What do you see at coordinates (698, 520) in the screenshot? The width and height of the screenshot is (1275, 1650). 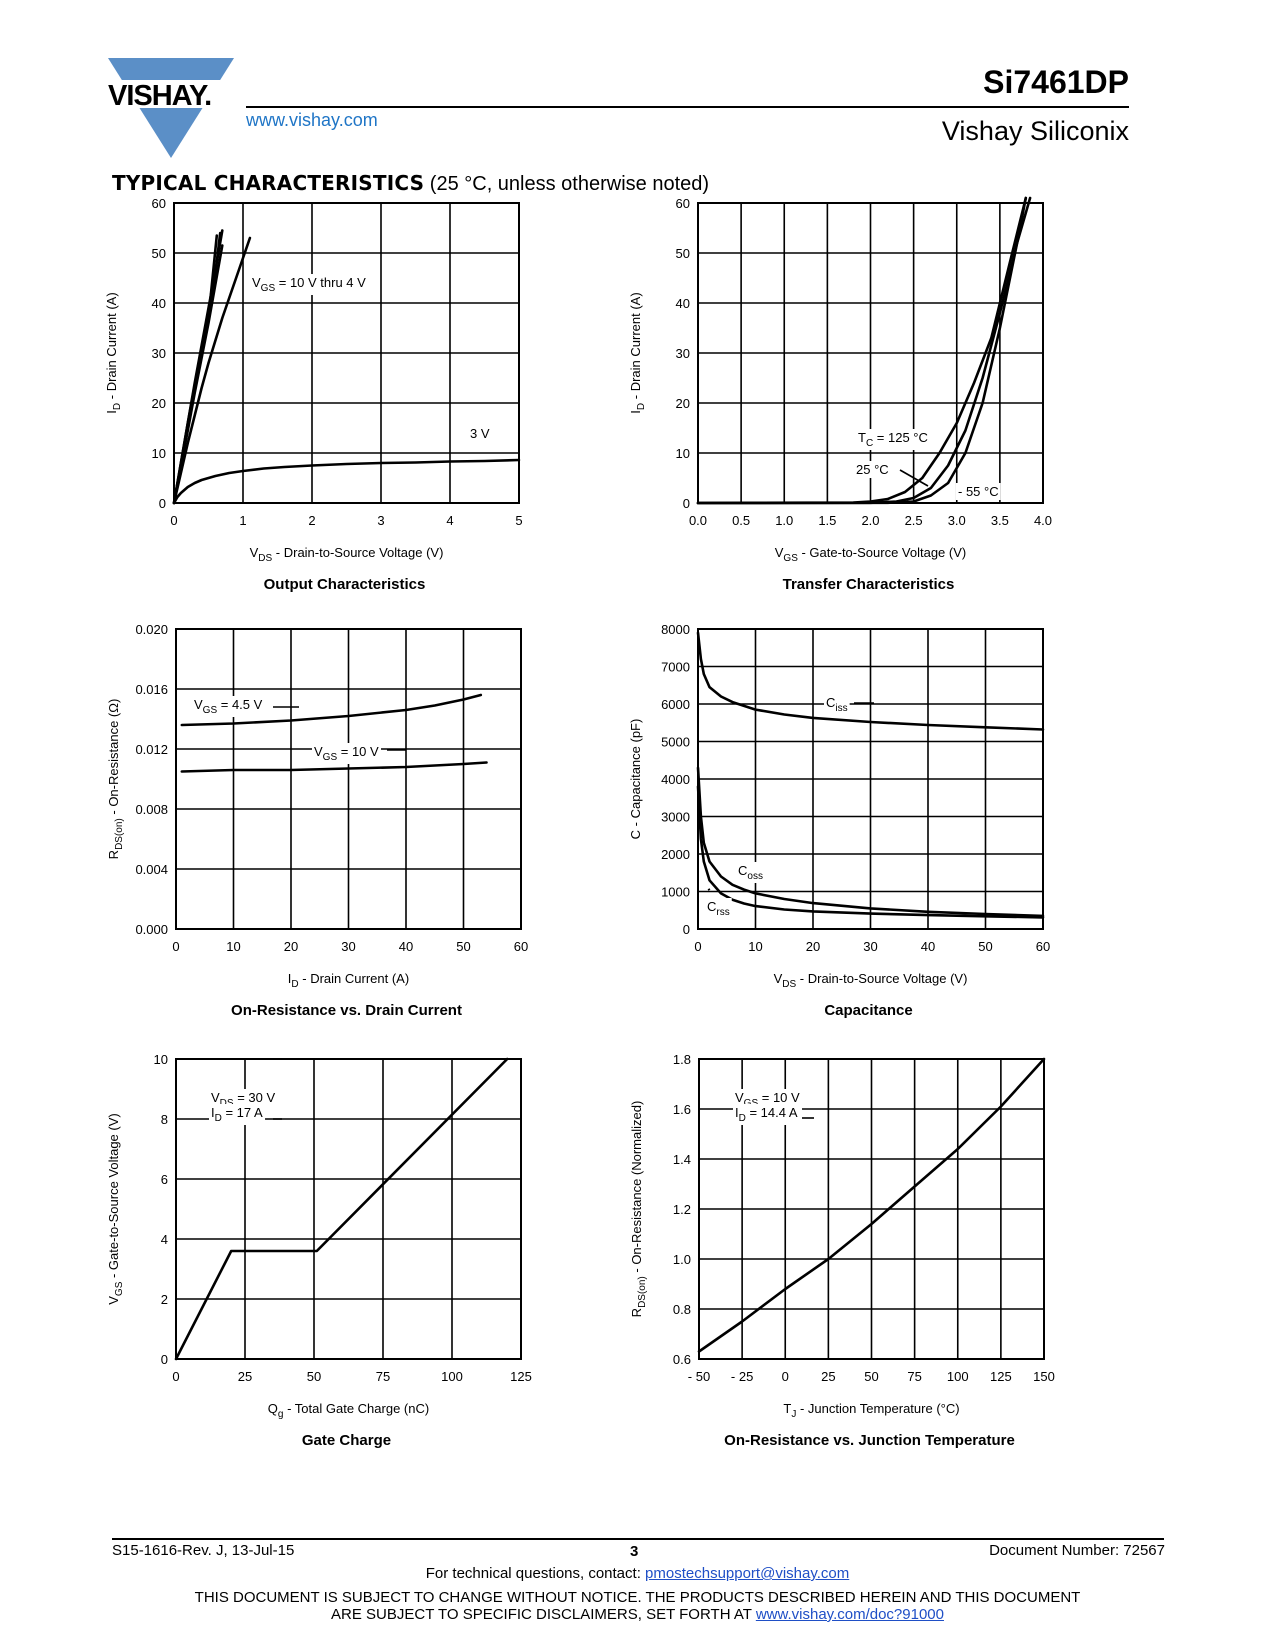 I see `x-tick-label: 0.0` at bounding box center [698, 520].